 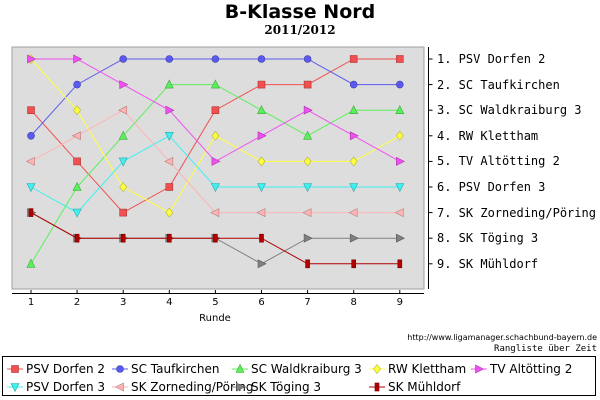 What do you see at coordinates (169, 302) in the screenshot?
I see `x-tick-label: 4` at bounding box center [169, 302].